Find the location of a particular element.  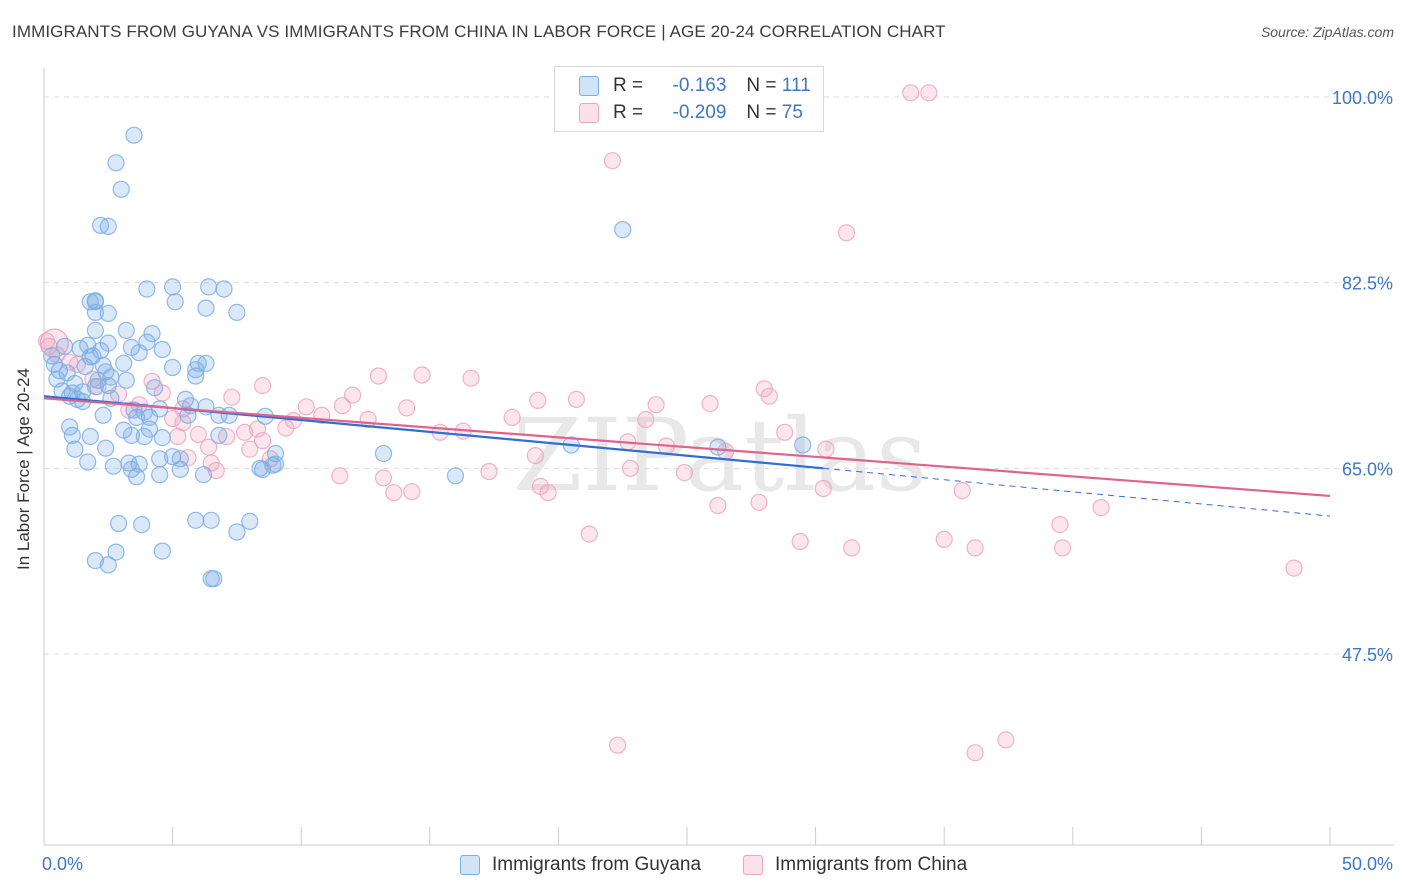

legend-row-china: R = -0.209 N = 75 is located at coordinates (691, 113).